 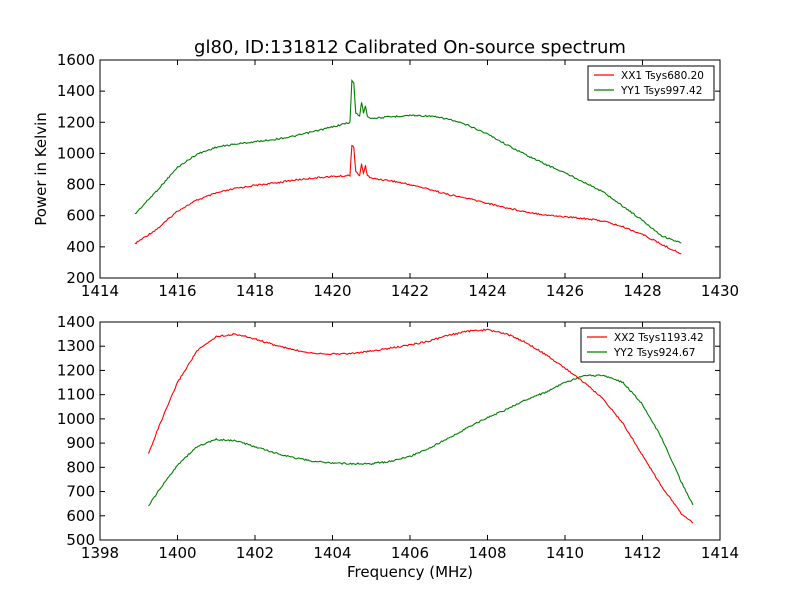 I want to click on x-tick-label: 1424, so click(x=487, y=291).